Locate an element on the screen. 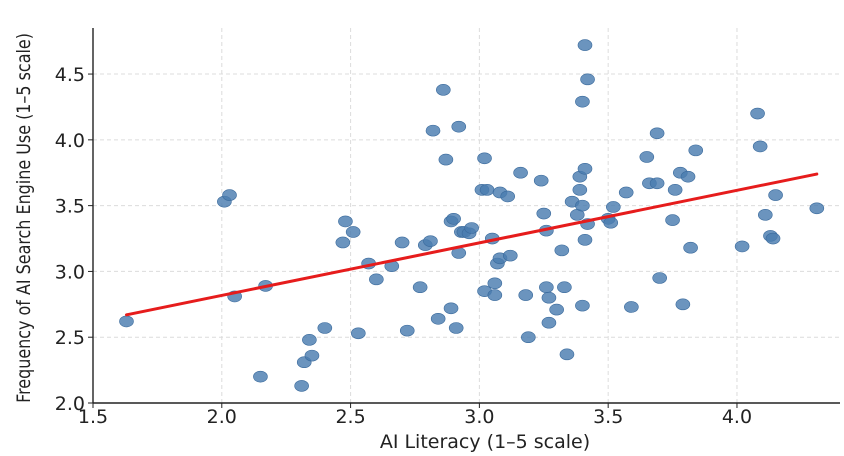  y-tick-label: 3.5 is located at coordinates (70, 207).